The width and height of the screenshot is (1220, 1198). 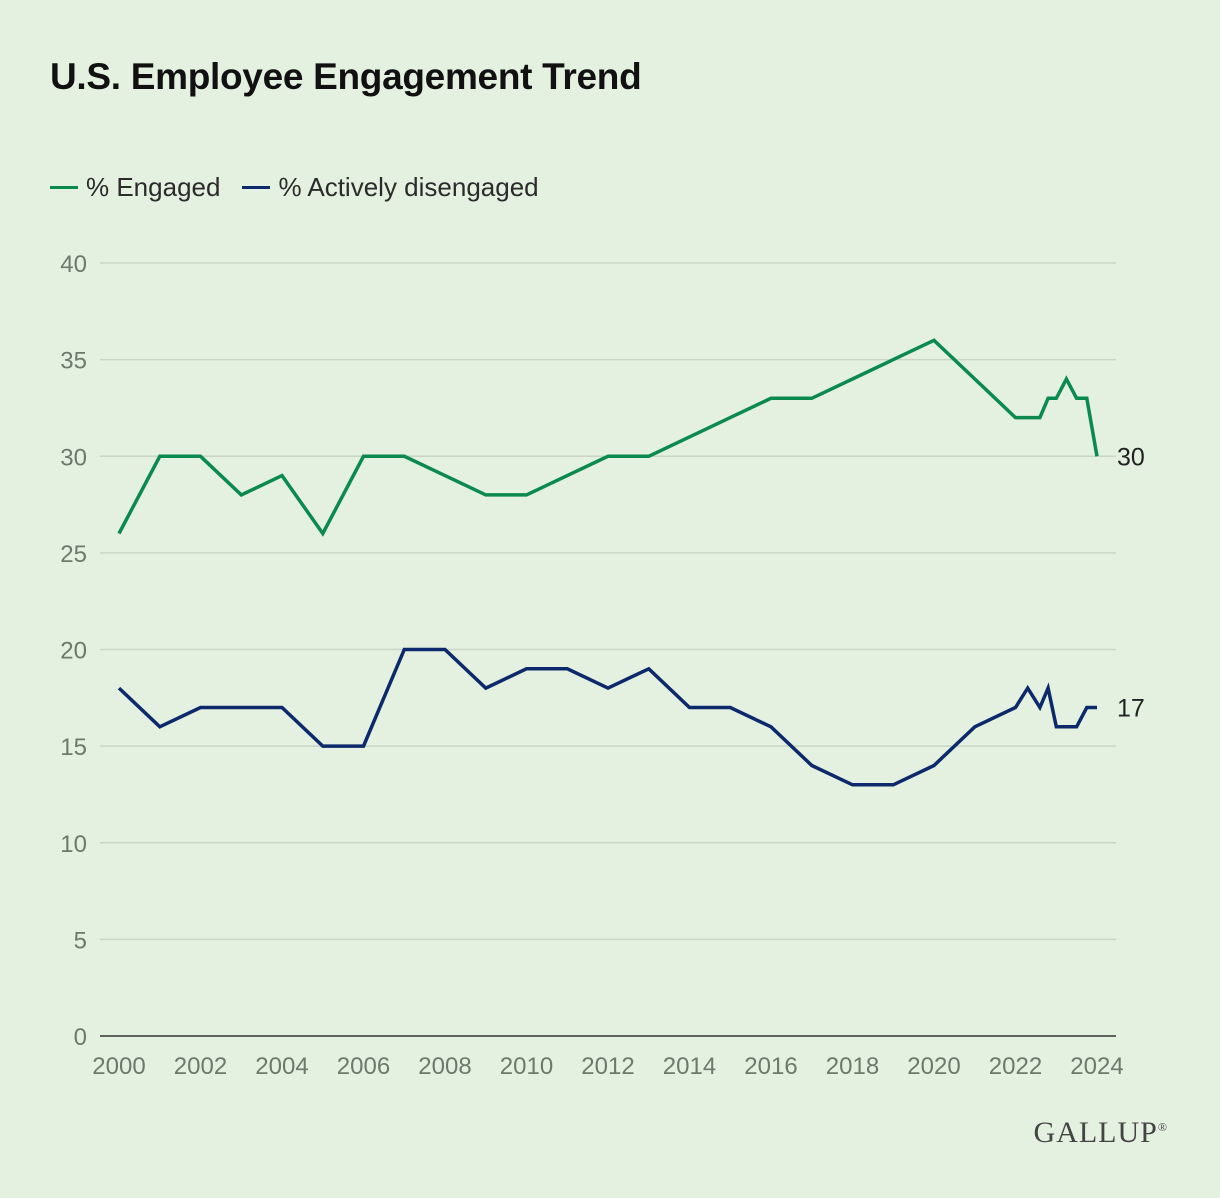 What do you see at coordinates (73, 554) in the screenshot?
I see `y-tick-label: 25` at bounding box center [73, 554].